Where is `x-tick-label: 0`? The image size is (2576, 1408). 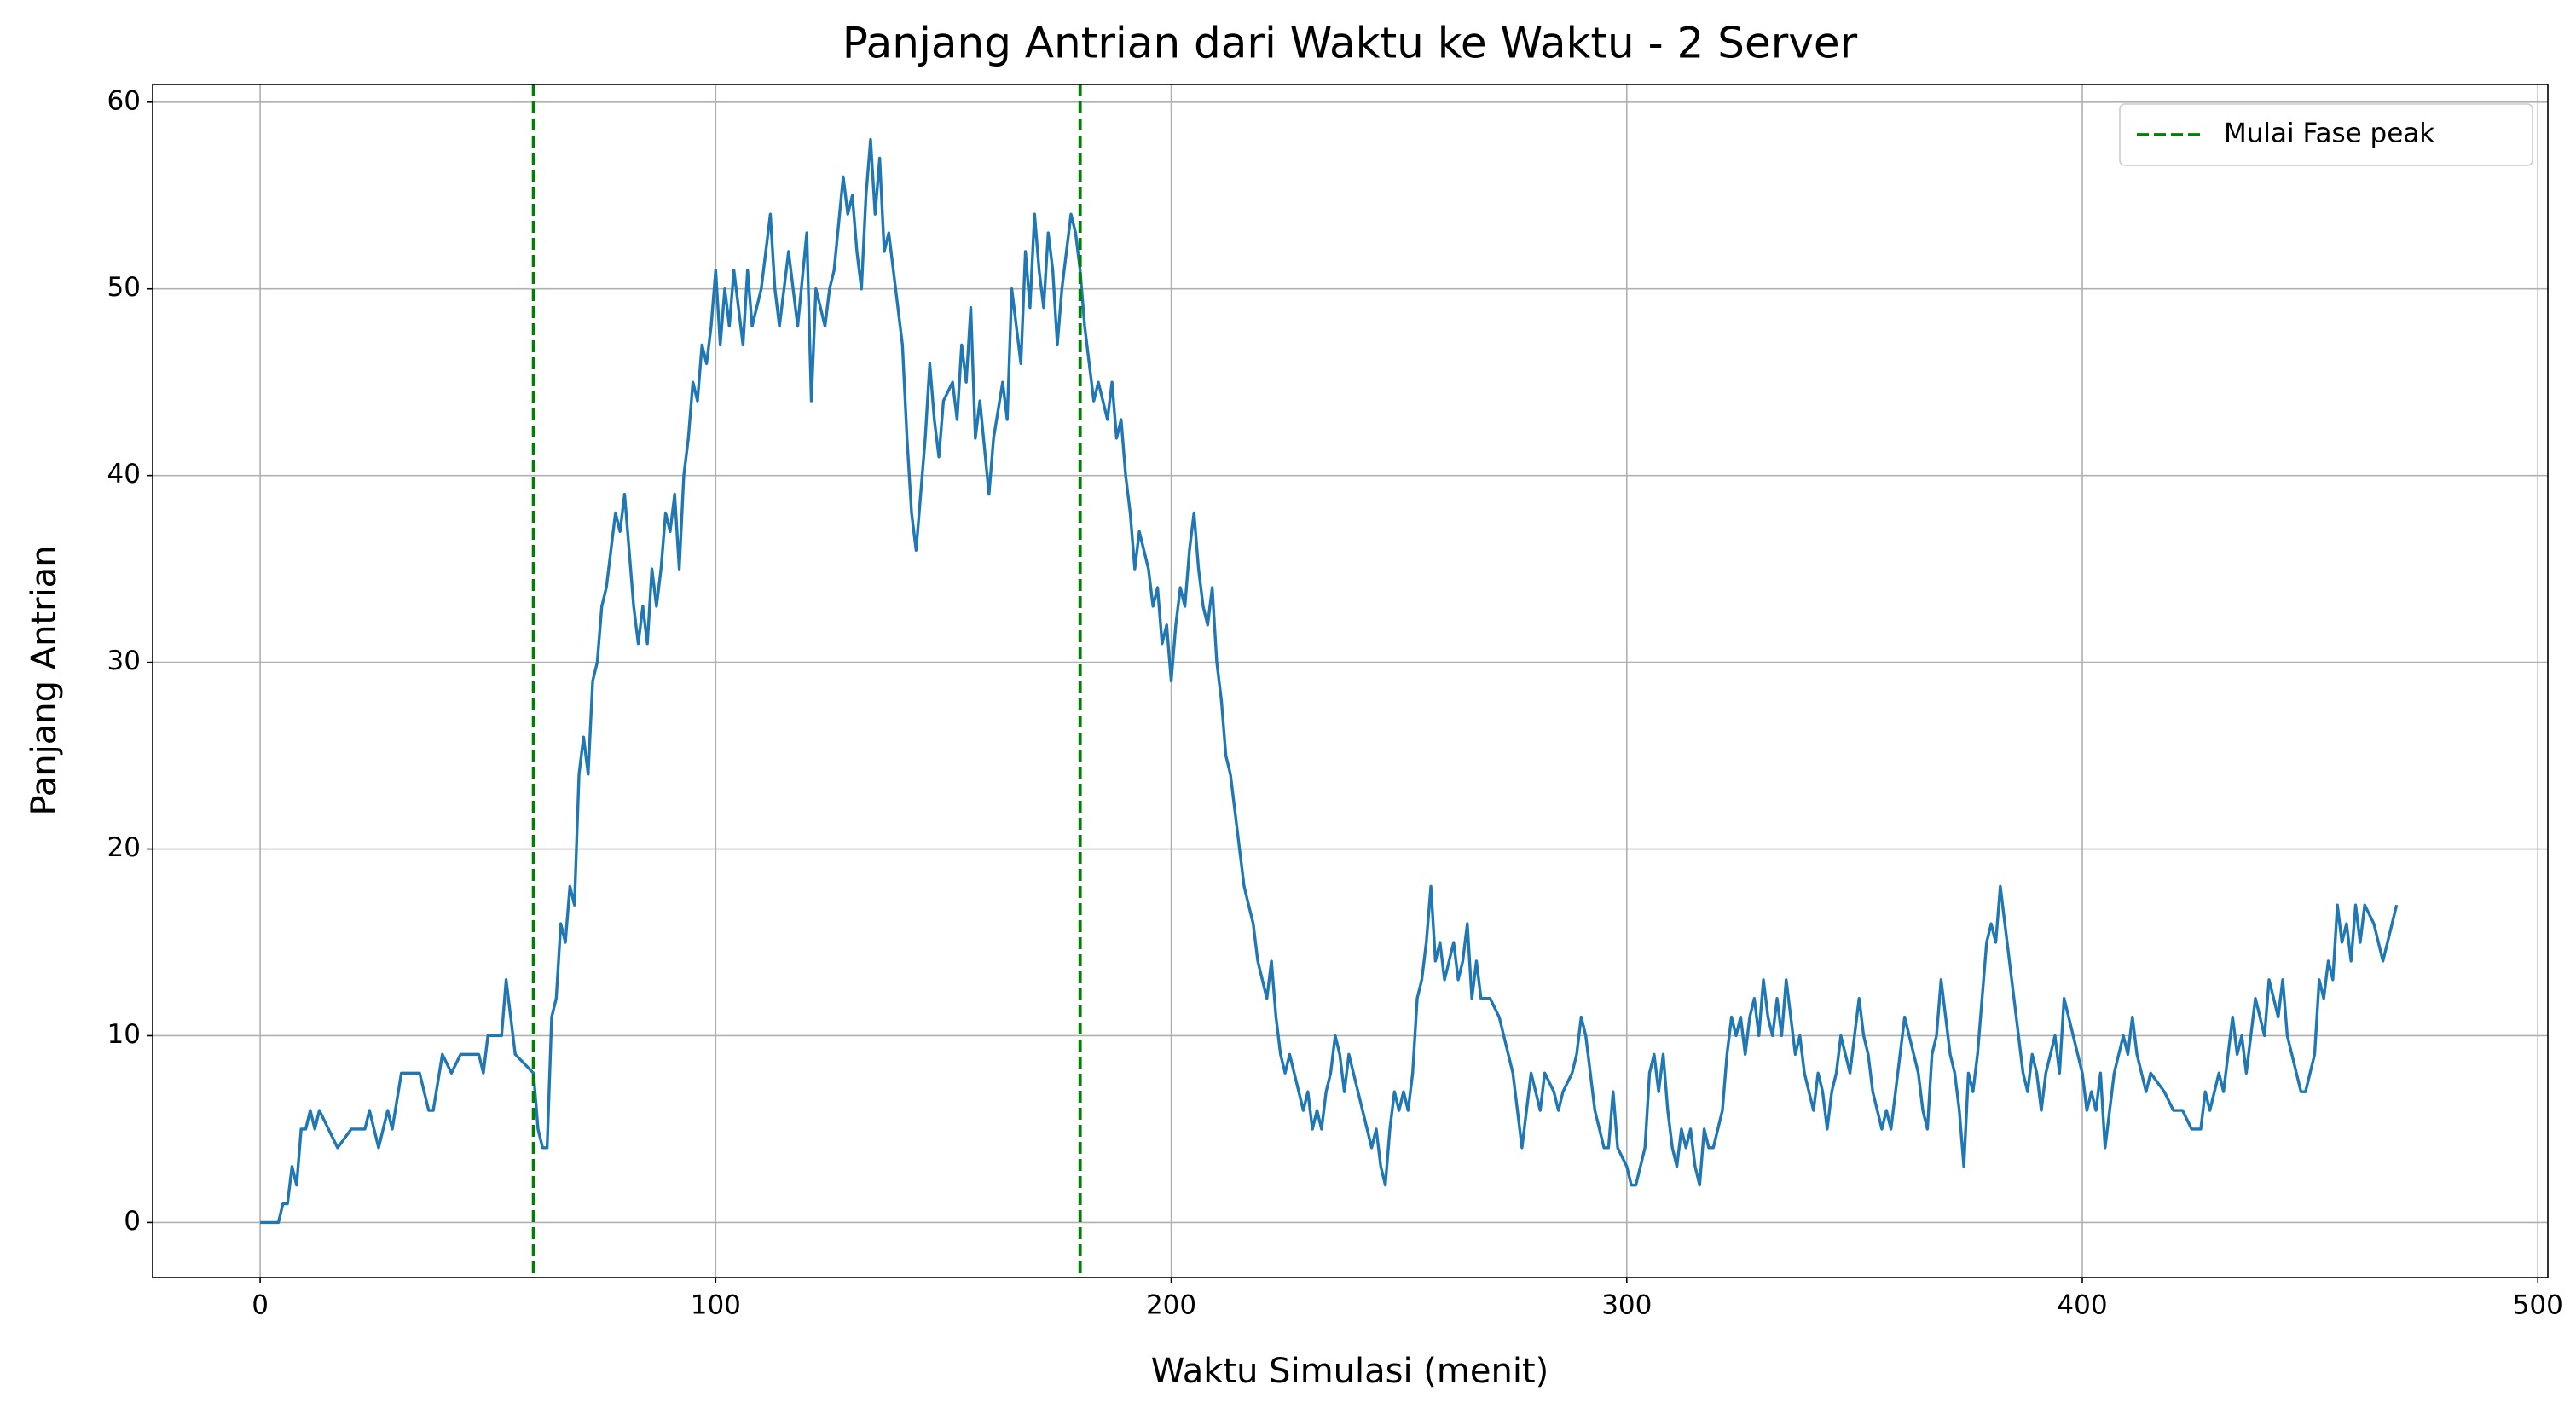 x-tick-label: 0 is located at coordinates (260, 1305).